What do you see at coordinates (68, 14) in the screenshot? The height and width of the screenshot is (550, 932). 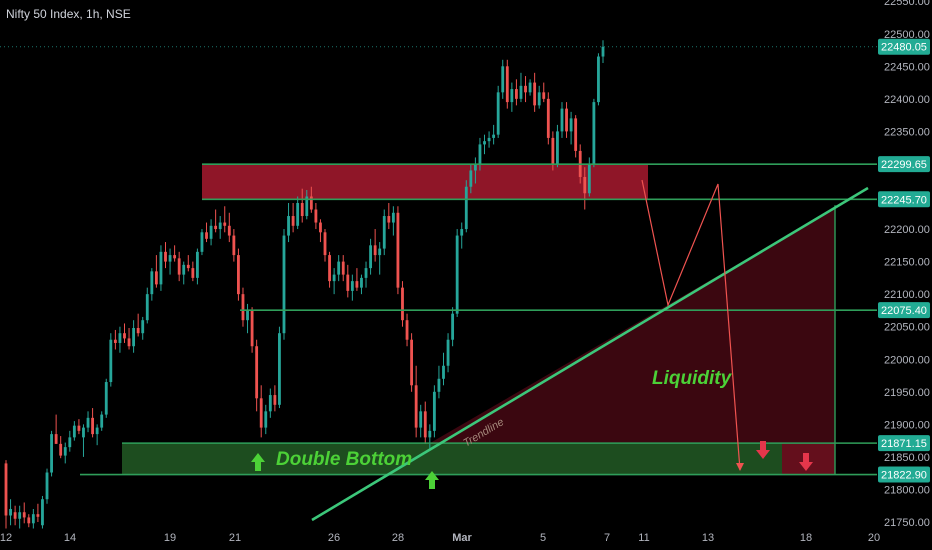 I see `chart-title: Nifty 50 Index, 1h, NSE` at bounding box center [68, 14].